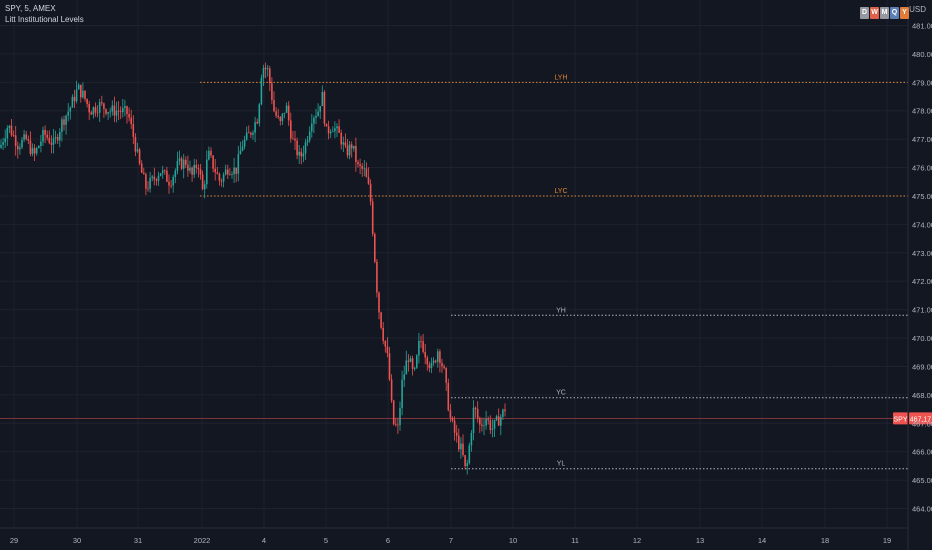 This screenshot has height=550, width=932. Describe the element at coordinates (900, 419) in the screenshot. I see `symbol-tag-label: SPY` at that location.